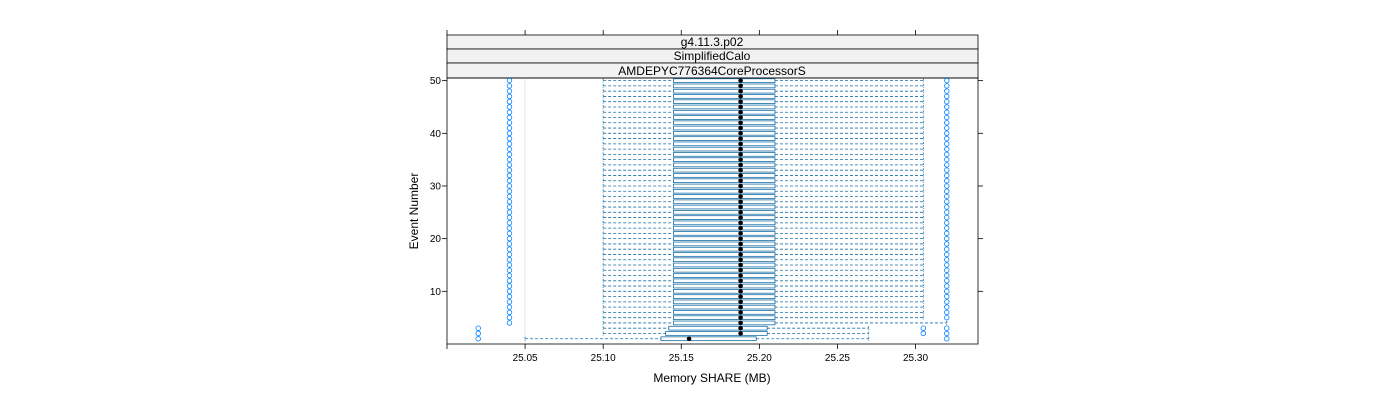 This screenshot has height=400, width=1400. What do you see at coordinates (414, 211) in the screenshot?
I see `y-axis-label: Event Number` at bounding box center [414, 211].